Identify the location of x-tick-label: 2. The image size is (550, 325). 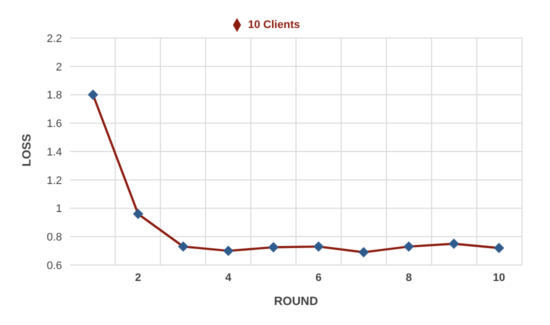
(138, 278).